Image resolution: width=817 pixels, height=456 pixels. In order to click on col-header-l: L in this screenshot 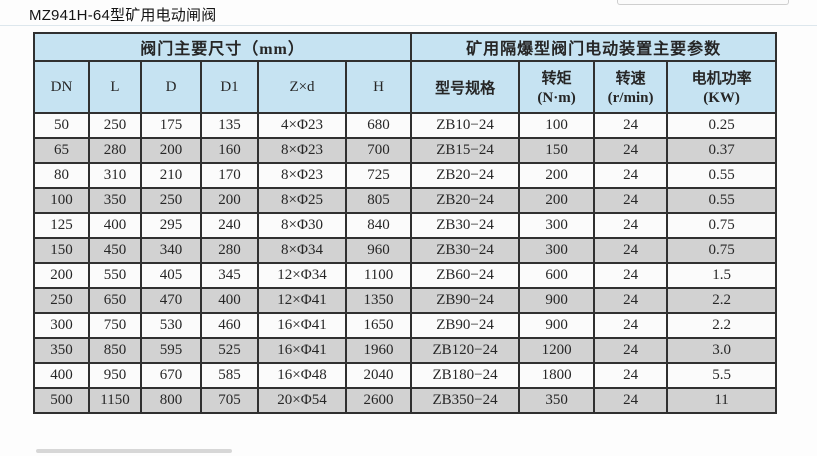, I will do `click(115, 87)`.